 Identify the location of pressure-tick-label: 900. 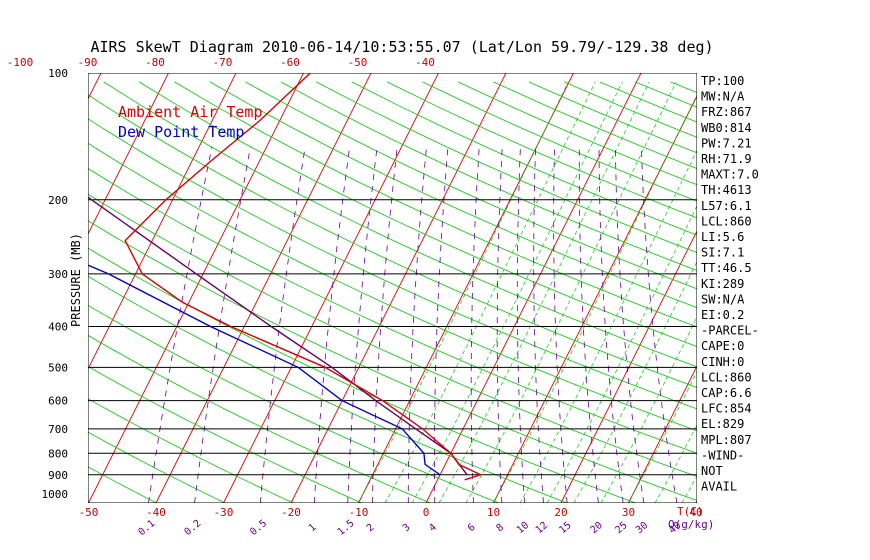
(58, 475).